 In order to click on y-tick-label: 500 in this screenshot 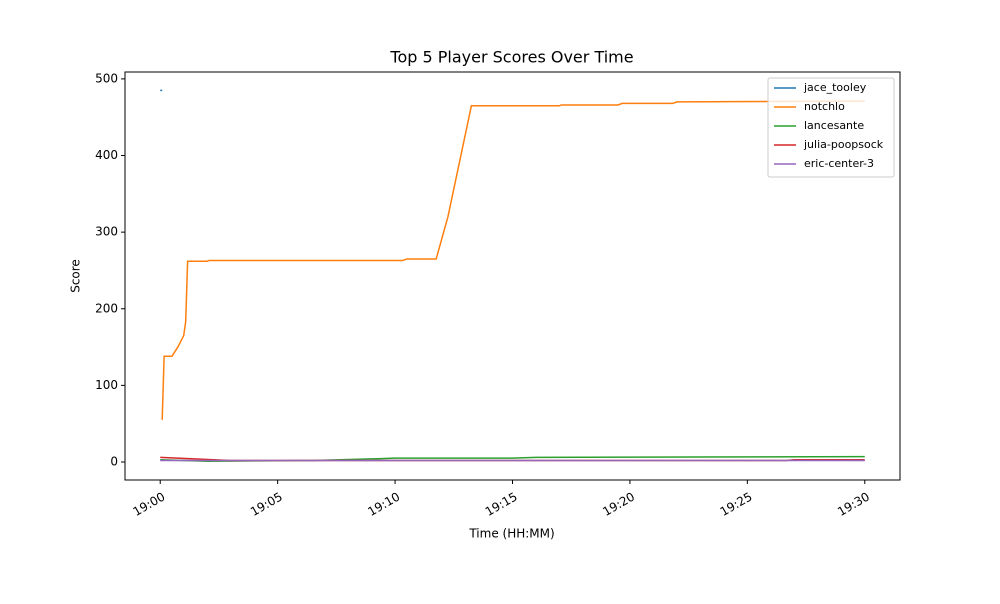, I will do `click(106, 78)`.